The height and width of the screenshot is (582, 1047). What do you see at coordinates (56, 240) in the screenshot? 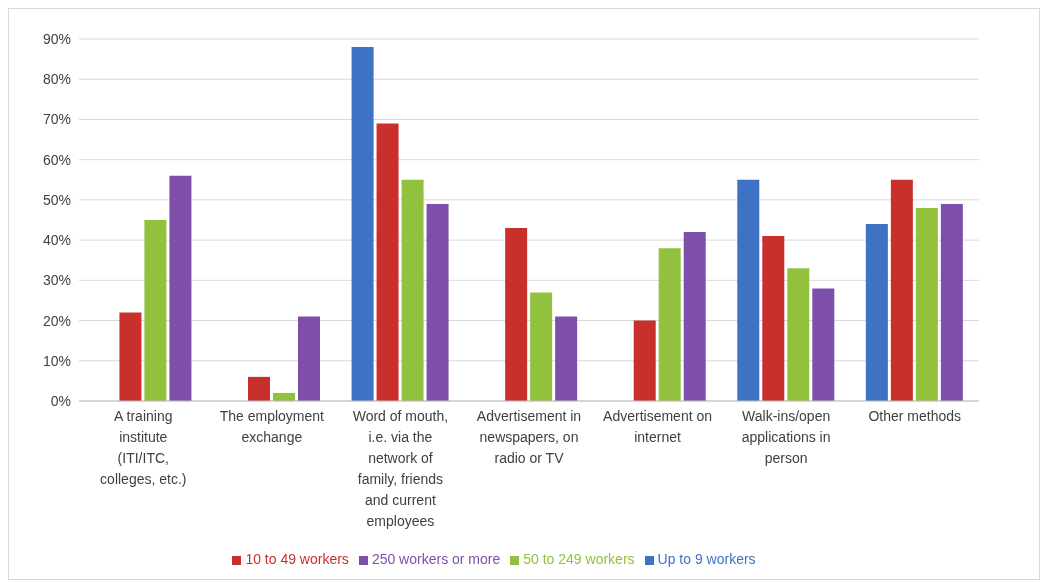
I see `y-tick-label: 40%` at bounding box center [56, 240].